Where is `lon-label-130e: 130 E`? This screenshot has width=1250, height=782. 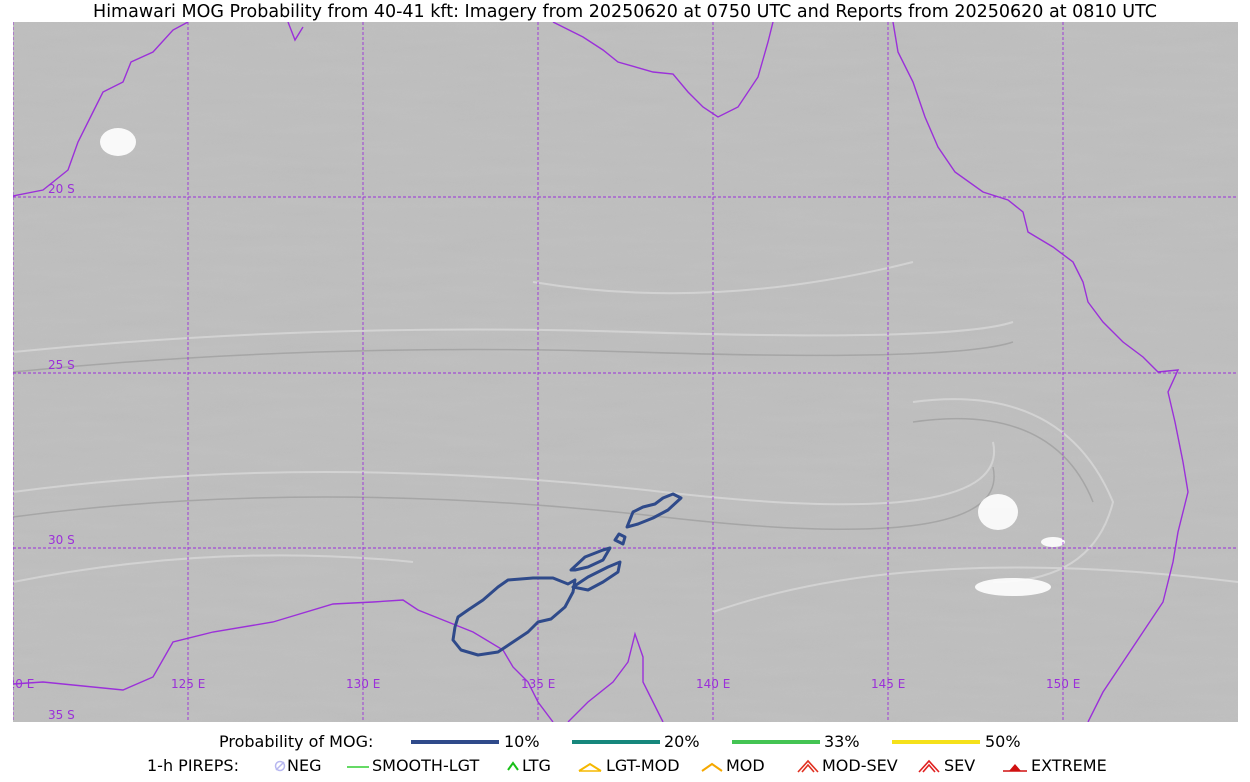
lon-label-130e: 130 E is located at coordinates (363, 684).